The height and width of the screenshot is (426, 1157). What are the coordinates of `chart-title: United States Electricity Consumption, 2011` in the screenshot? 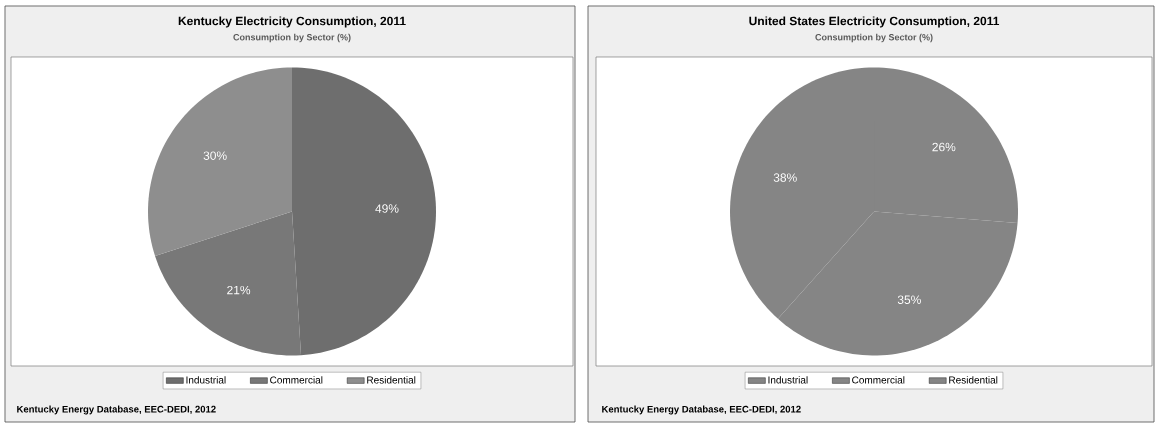 It's located at (874, 22).